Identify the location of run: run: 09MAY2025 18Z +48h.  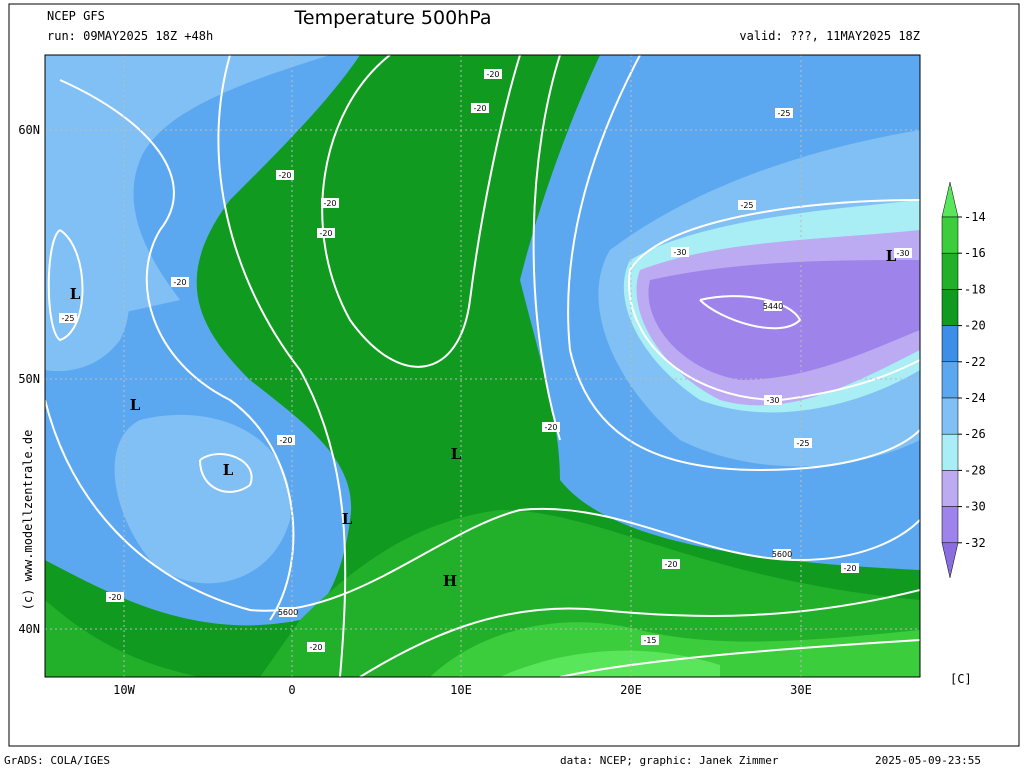
(130, 36).